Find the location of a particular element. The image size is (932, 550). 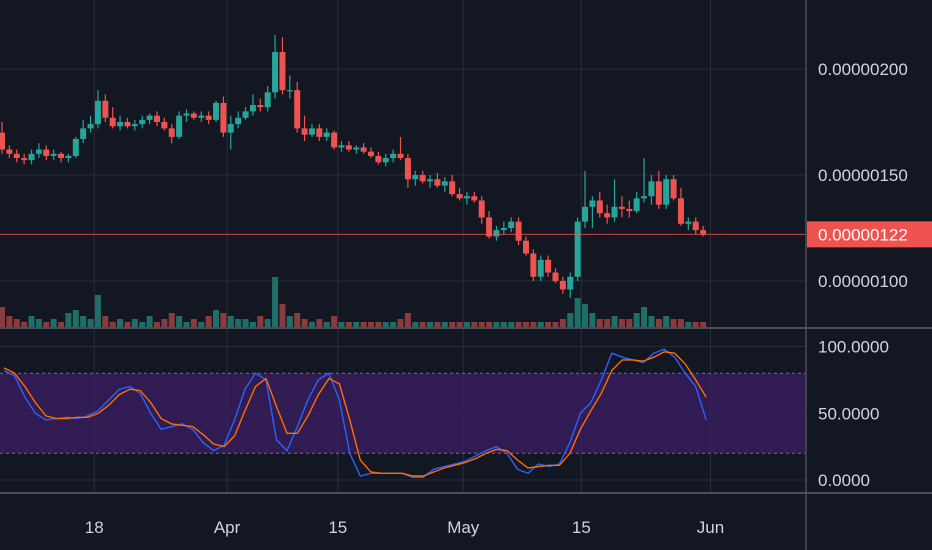

time-label-5: 15 is located at coordinates (581, 527).